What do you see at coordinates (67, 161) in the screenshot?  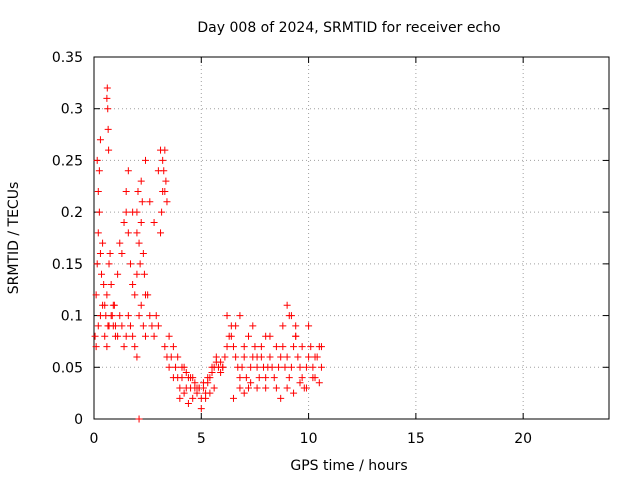 I see `y-tick-label: 0.25` at bounding box center [67, 161].